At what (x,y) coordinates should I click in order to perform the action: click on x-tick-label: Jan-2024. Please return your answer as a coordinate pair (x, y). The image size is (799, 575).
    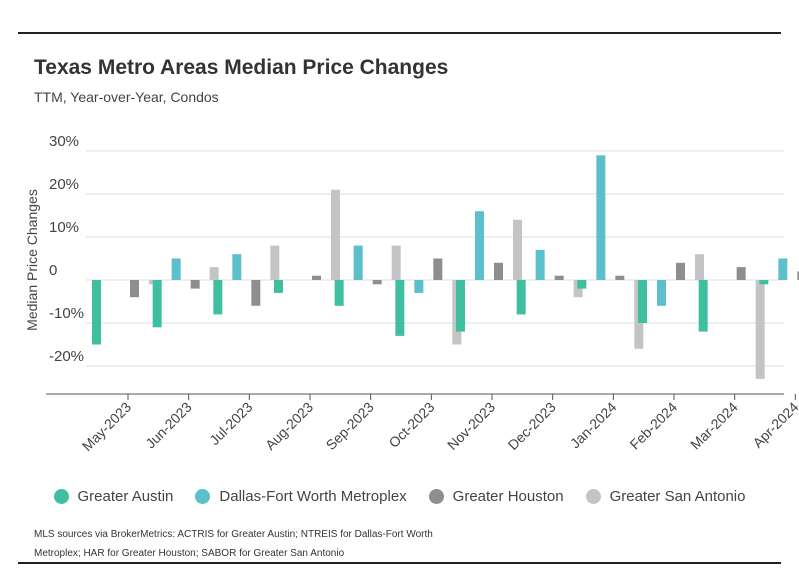
    Looking at the image, I should click on (593, 425).